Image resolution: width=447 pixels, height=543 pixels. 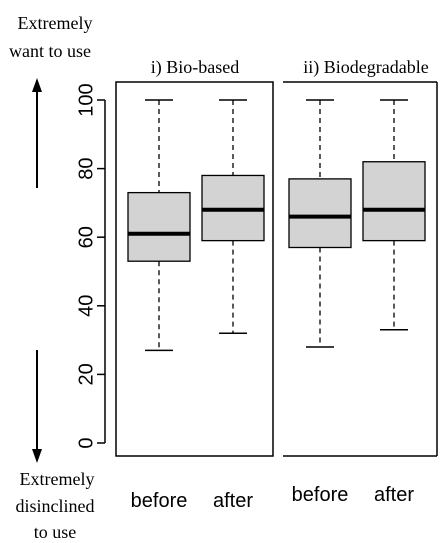 I want to click on panel1-before-iqr-box, so click(x=159, y=226).